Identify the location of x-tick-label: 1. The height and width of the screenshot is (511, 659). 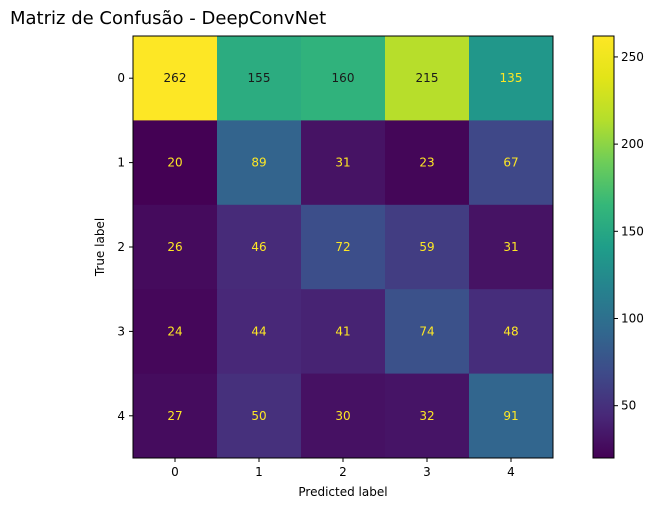
(259, 472).